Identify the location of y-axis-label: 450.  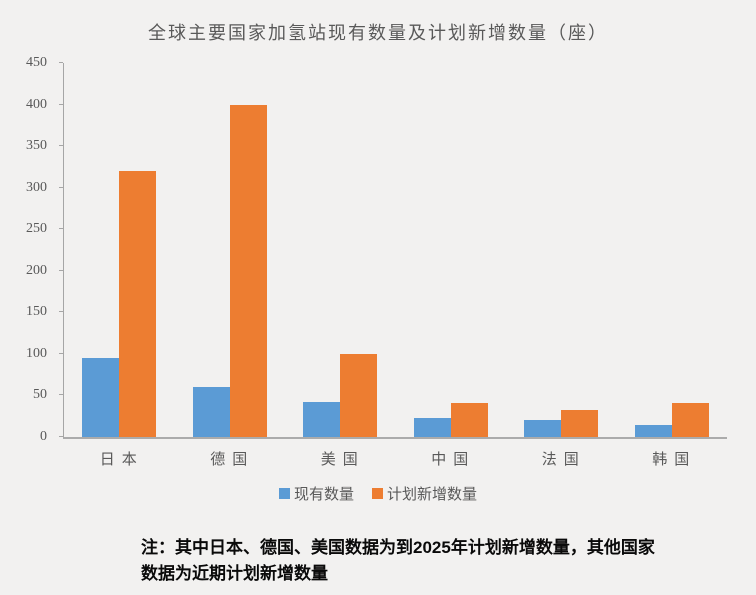
(36, 62).